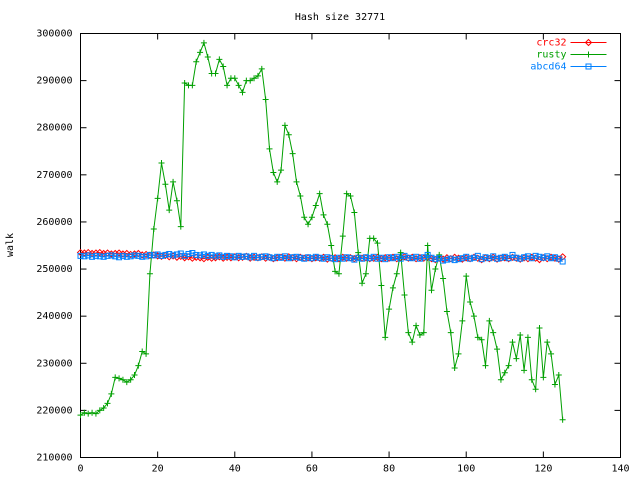 This screenshot has width=640, height=480. What do you see at coordinates (54, 269) in the screenshot?
I see `y-tick-label: 250000` at bounding box center [54, 269].